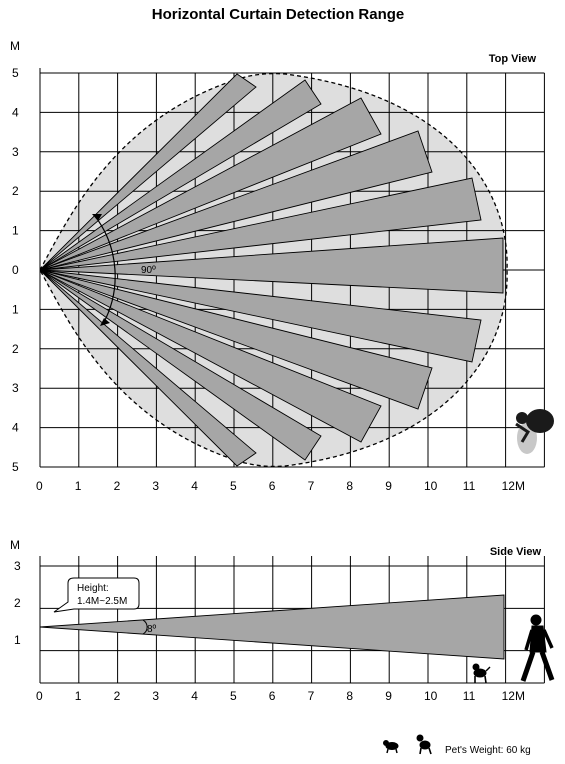 The width and height of the screenshot is (565, 764). Describe the element at coordinates (278, 14) in the screenshot. I see `diagram-title: Horizontal Curtain Detection Range` at that location.